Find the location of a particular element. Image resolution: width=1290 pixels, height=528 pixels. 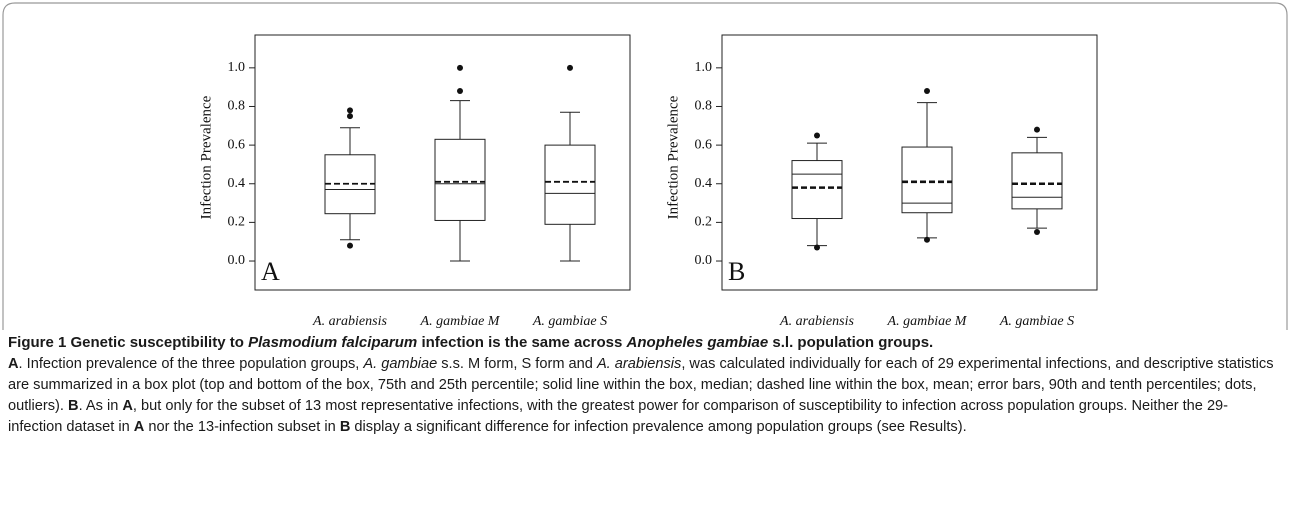

caption-run: s.l. population groups. is located at coordinates (851, 342).